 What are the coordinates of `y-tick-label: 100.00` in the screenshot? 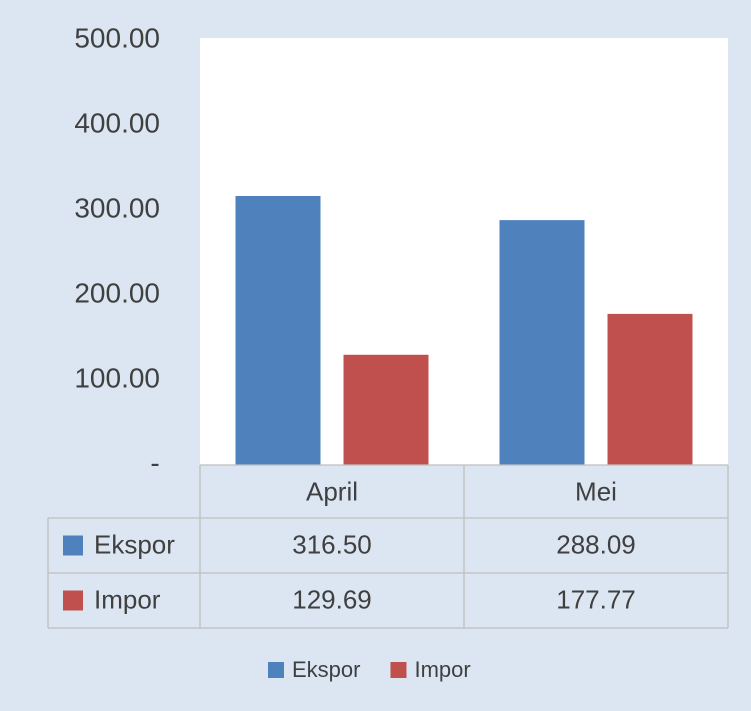 It's located at (117, 377).